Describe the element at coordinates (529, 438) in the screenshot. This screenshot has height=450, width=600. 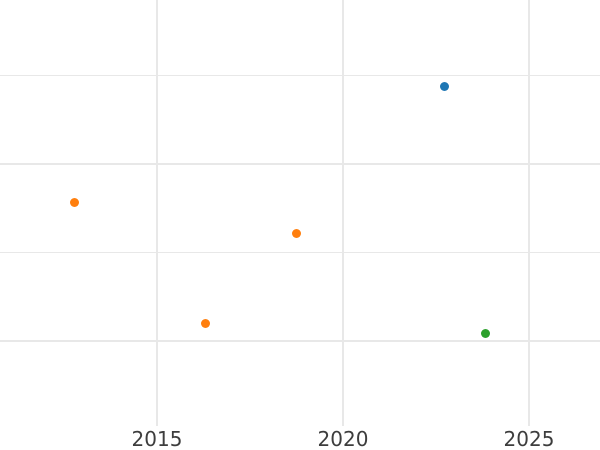
I see `x-tick-label: 2025` at that location.